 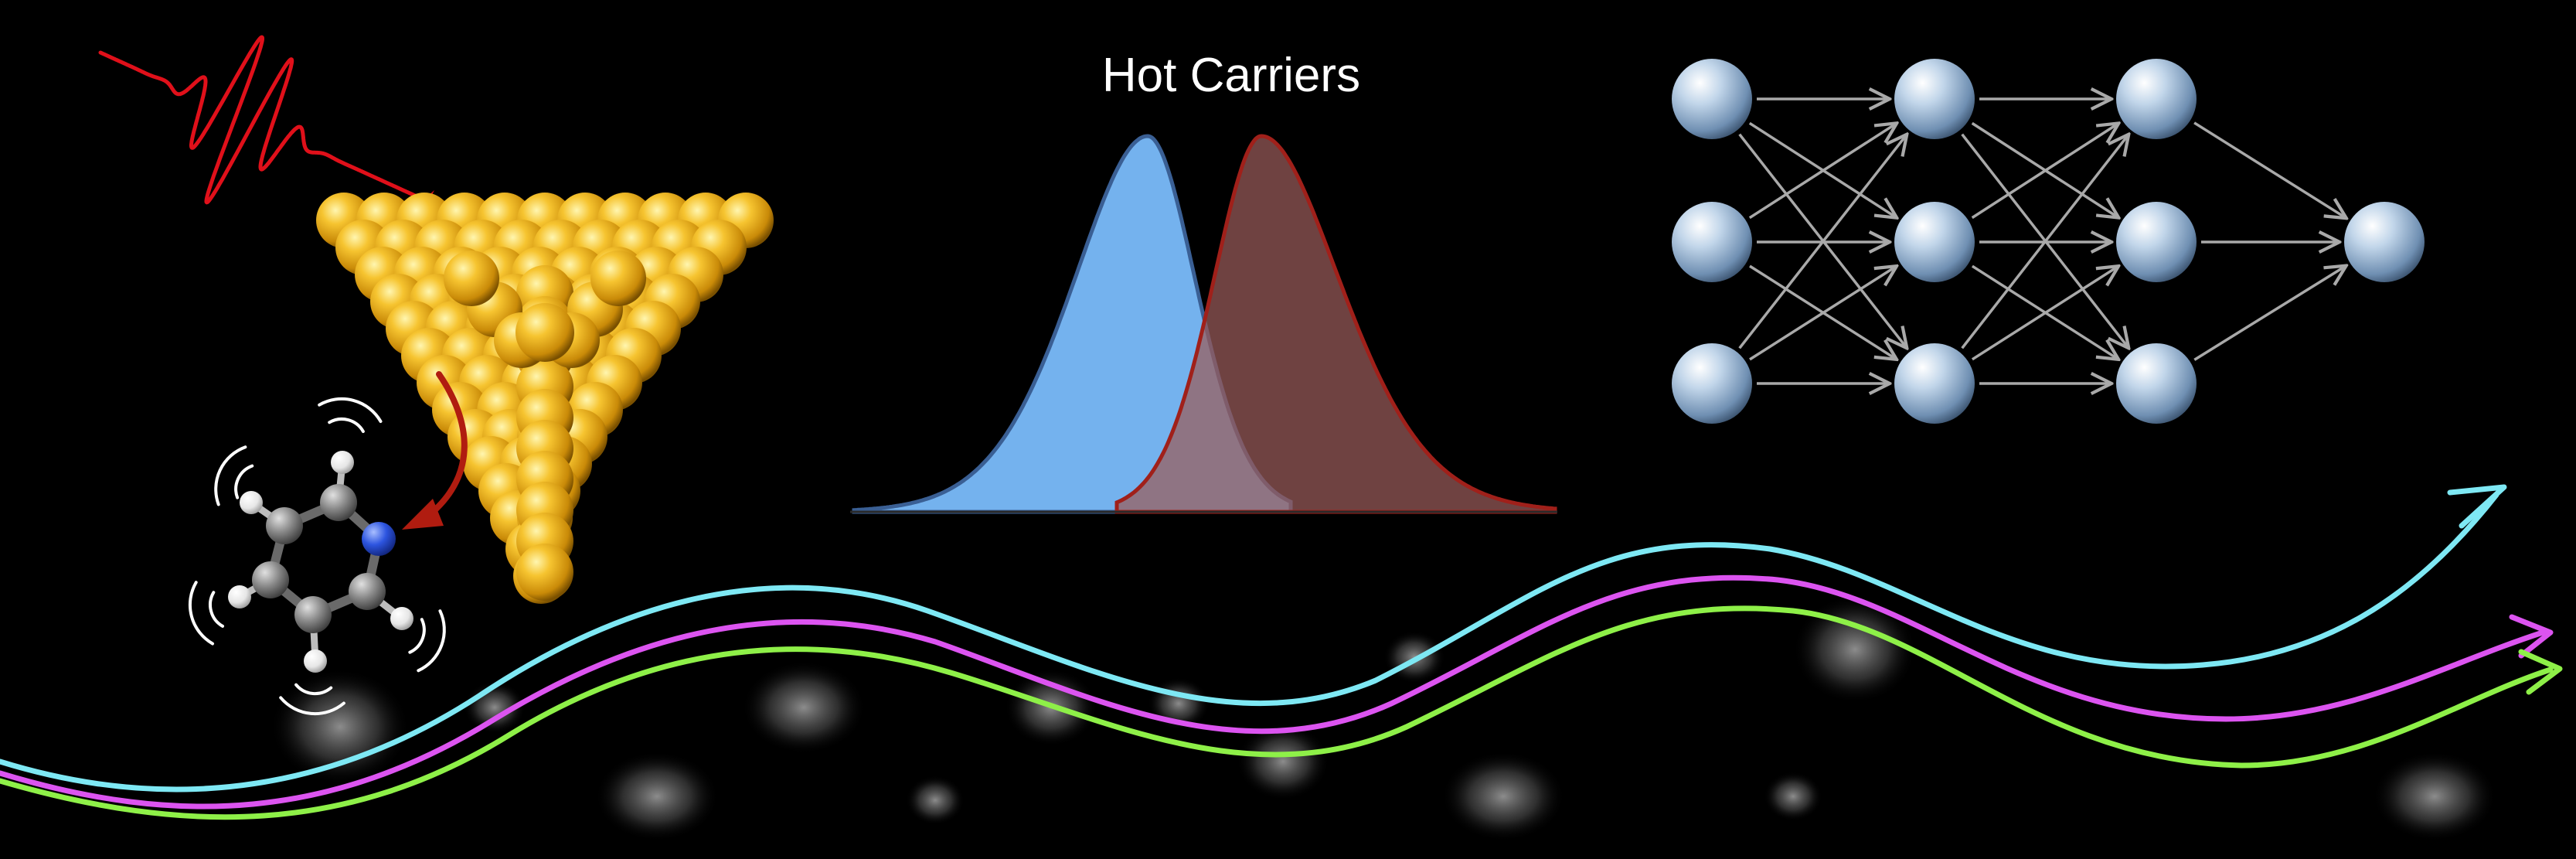 I want to click on pyridine-molecule-icon, so click(x=320, y=562).